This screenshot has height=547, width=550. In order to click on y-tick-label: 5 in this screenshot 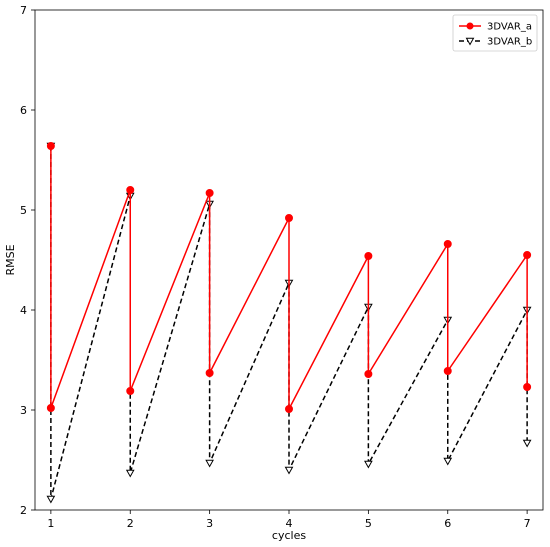, I will do `click(23, 210)`.